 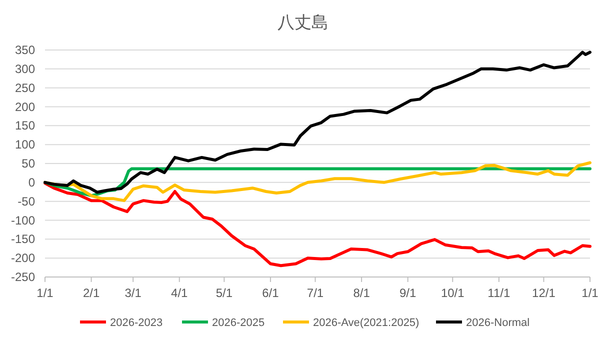 What do you see at coordinates (271, 293) in the screenshot?
I see `x-tick-label: 6/1` at bounding box center [271, 293].